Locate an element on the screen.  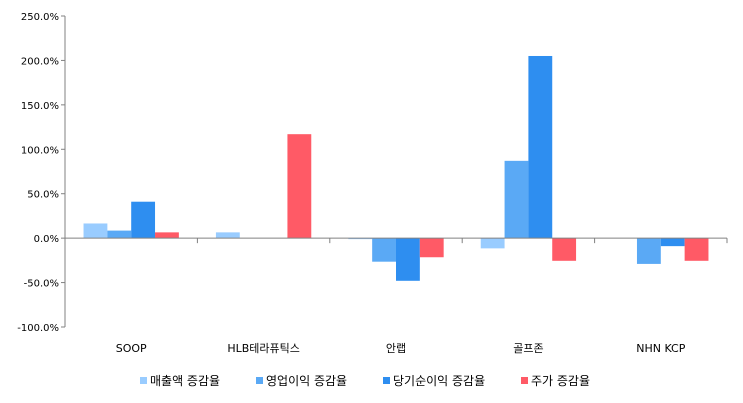
x-category-label: 골프존 is located at coordinates (528, 348).